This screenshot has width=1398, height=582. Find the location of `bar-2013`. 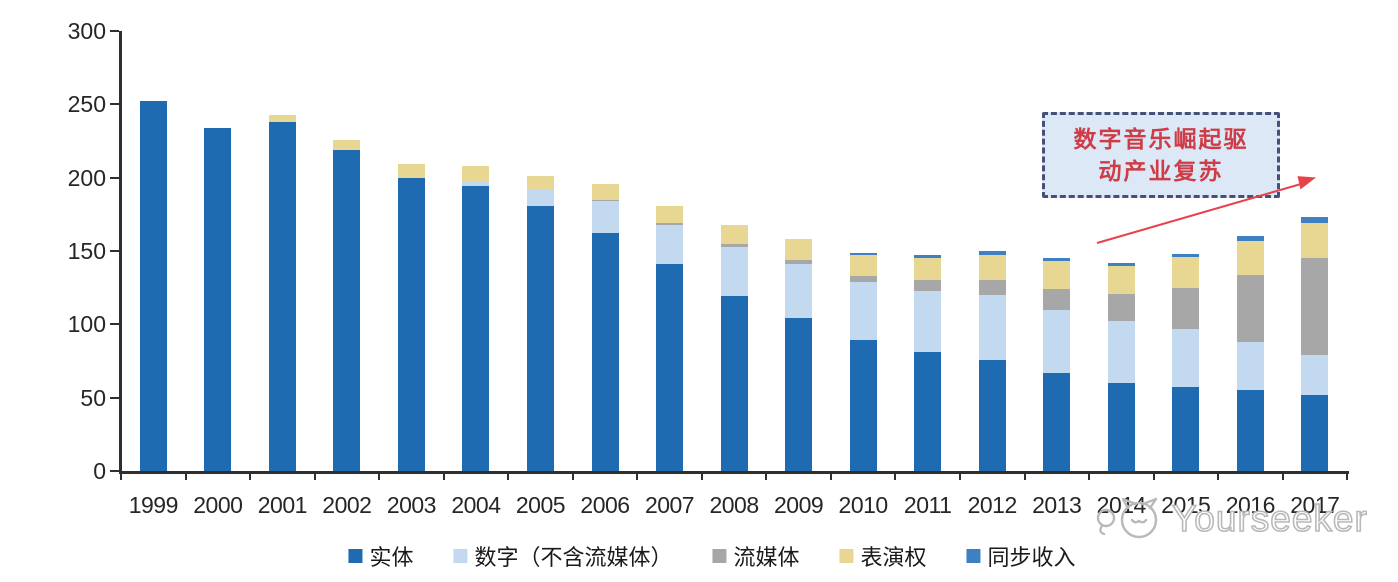

bar-2013 is located at coordinates (1057, 364).